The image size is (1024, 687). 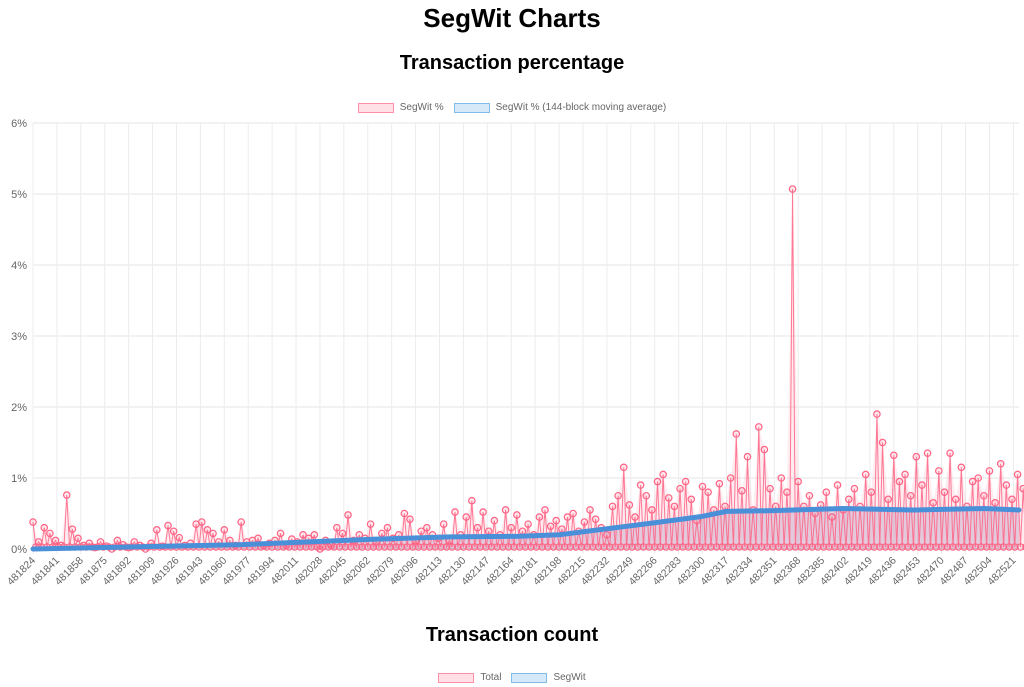 What do you see at coordinates (581, 107) in the screenshot?
I see `legend-label: SegWit % (144-block moving average)` at bounding box center [581, 107].